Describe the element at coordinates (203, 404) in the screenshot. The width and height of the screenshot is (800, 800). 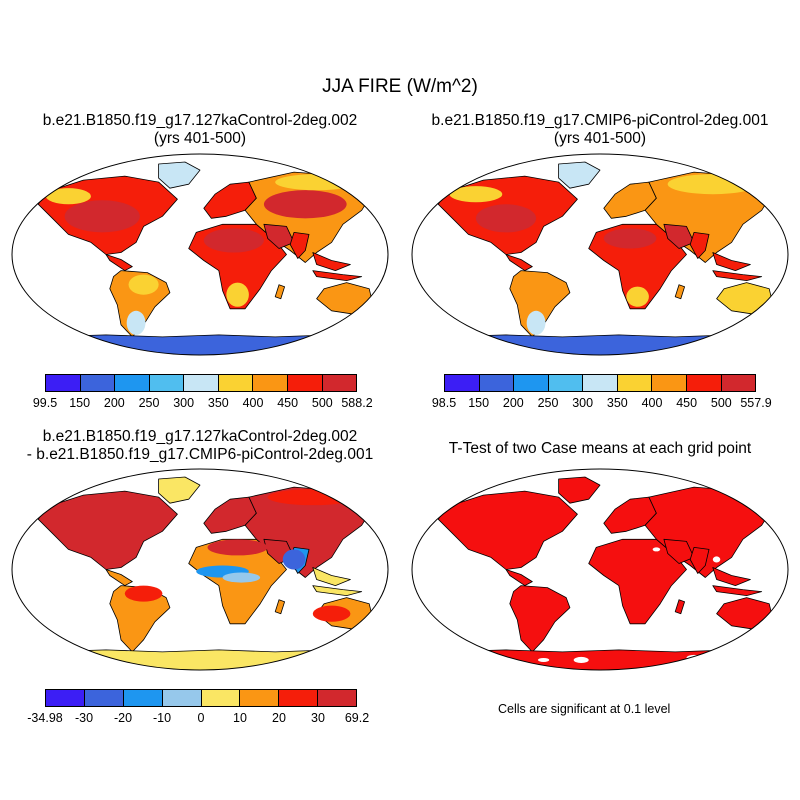
I see `panel1-colorbar-labels: 99.5 150 200 250 300 350 400 450 500 588.2` at that location.